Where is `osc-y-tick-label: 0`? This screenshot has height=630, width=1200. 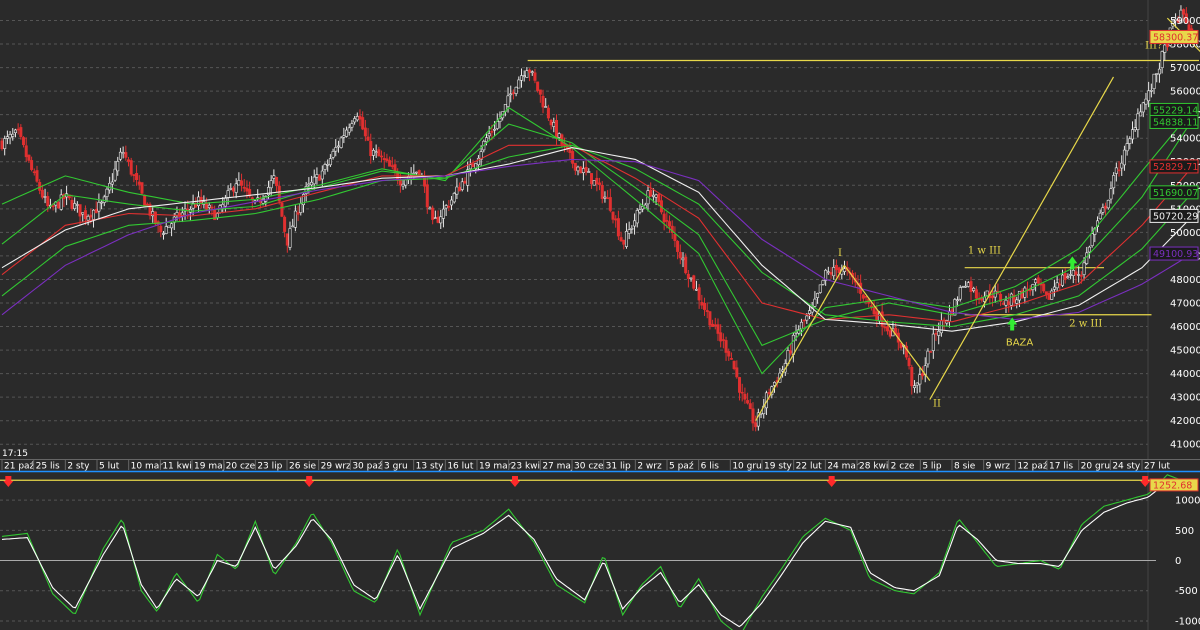 osc-y-tick-label: 0 is located at coordinates (1178, 561).